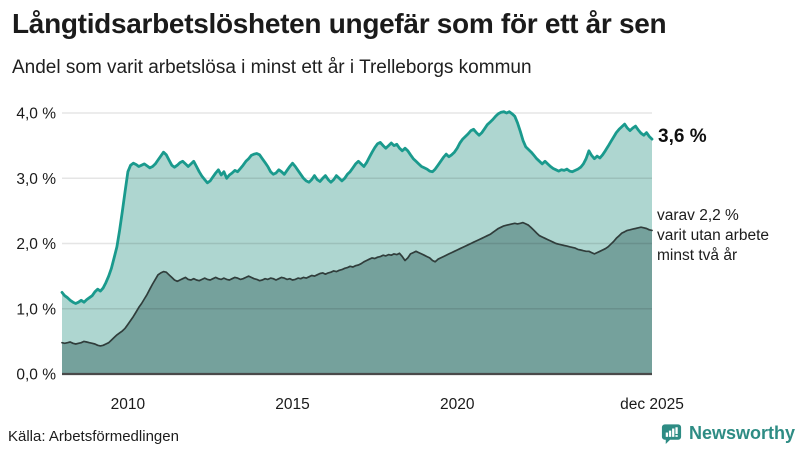  I want to click on y-tick-label: 2,0 %, so click(36, 244).